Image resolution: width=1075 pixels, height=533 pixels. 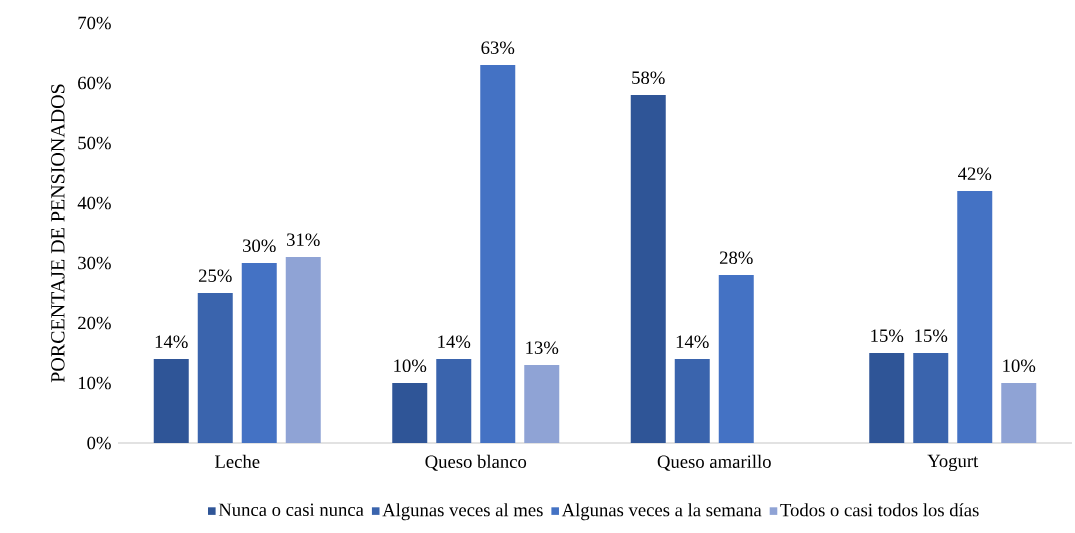 I want to click on legend-label: Algunas veces a la semana, so click(x=661, y=512).